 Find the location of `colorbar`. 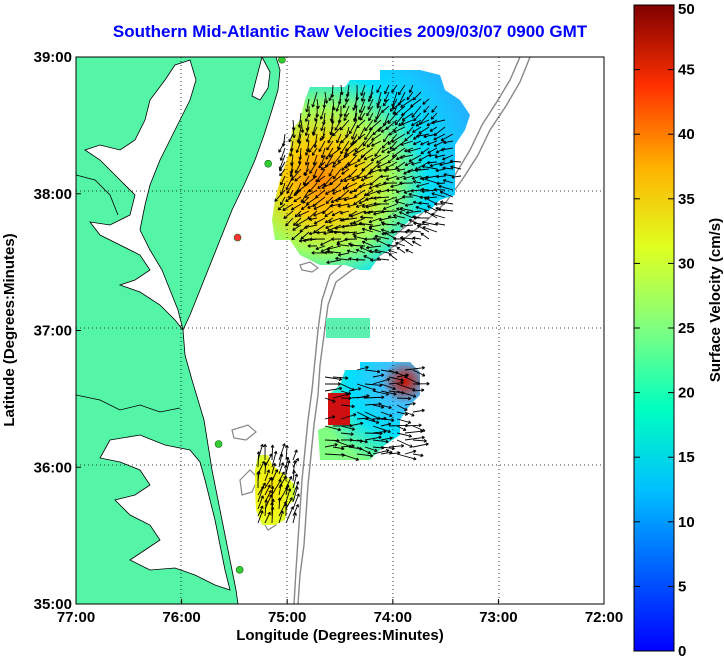

colorbar is located at coordinates (654, 328).